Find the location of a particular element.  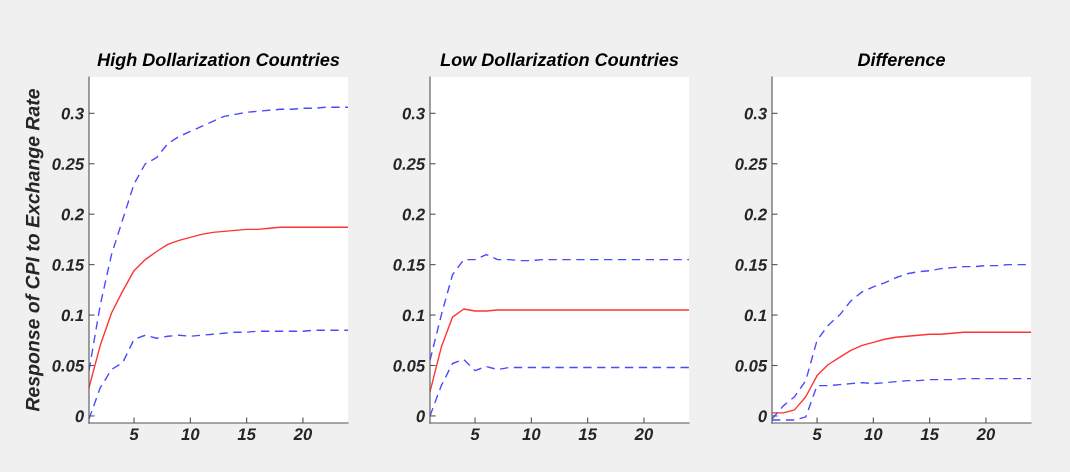

chart-title: Difference is located at coordinates (901, 59).